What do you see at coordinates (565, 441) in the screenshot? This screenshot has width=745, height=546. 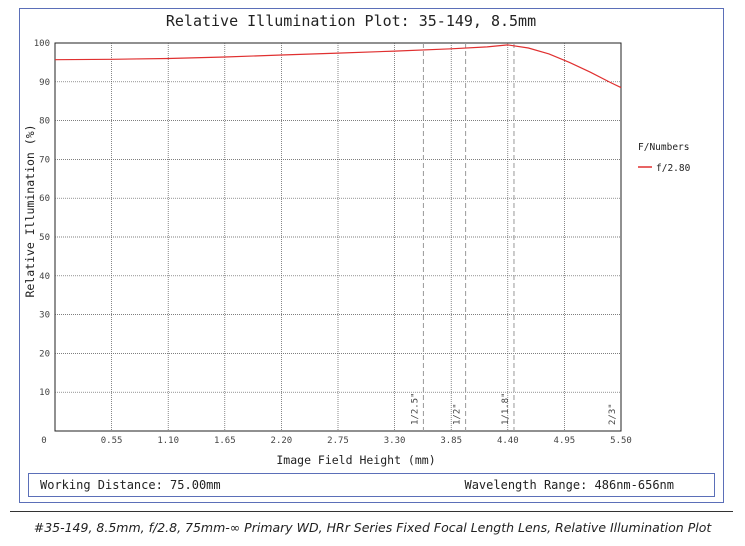 I see `x-tick-label: 4.95` at bounding box center [565, 441].